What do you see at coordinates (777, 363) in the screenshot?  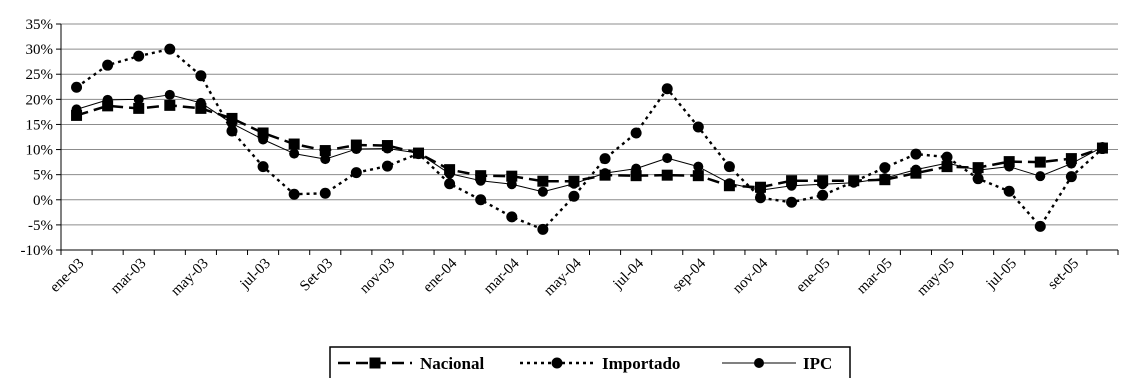 I see `legend-item-ipc: IPC` at bounding box center [777, 363].